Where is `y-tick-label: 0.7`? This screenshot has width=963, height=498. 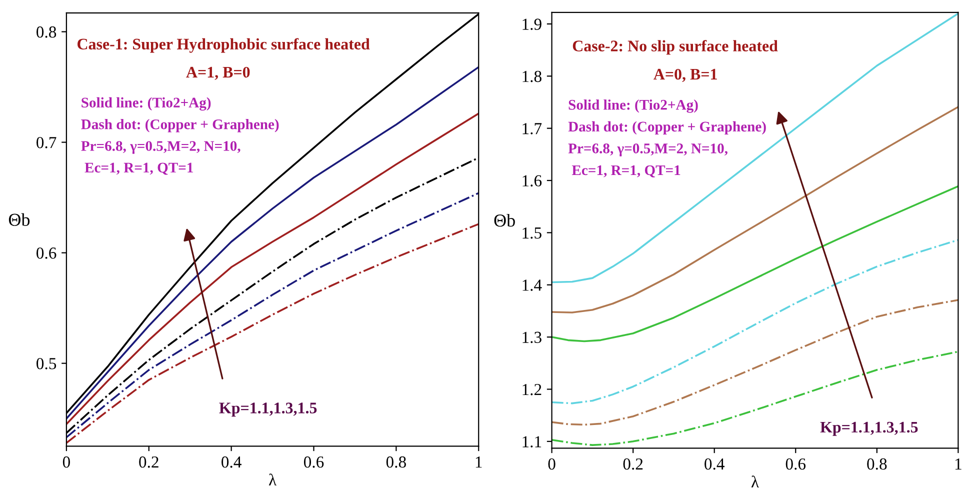 y-tick-label: 0.7 is located at coordinates (46, 142).